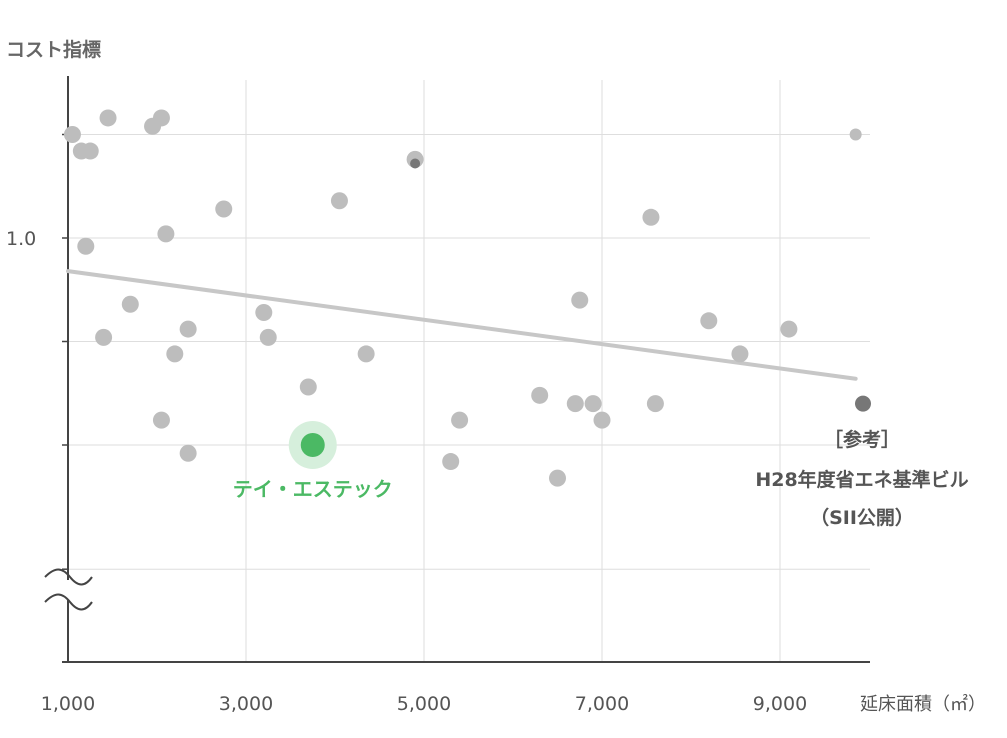 The image size is (1007, 738). Describe the element at coordinates (313, 489) in the screenshot. I see `highlight-label: テイ・エステック` at that location.